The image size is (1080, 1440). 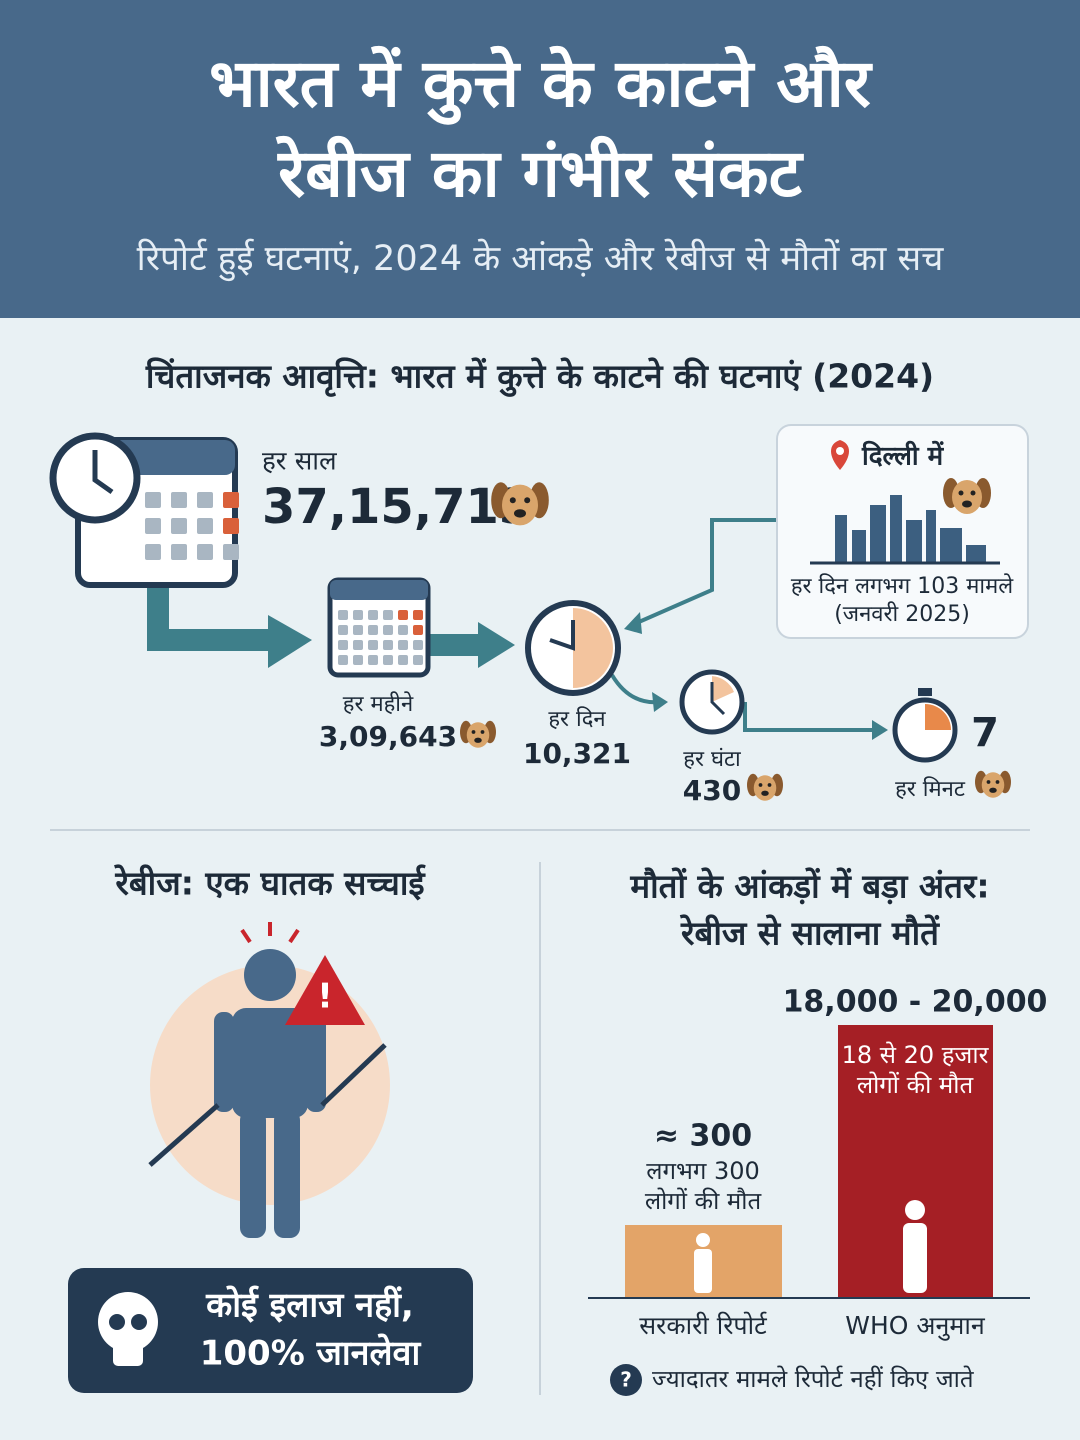 I want to click on minute-value: 7, so click(x=985, y=733).